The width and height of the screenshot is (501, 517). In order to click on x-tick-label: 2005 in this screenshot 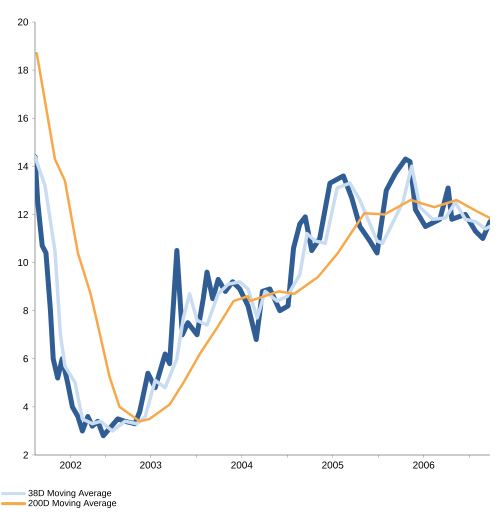, I will do `click(333, 465)`.